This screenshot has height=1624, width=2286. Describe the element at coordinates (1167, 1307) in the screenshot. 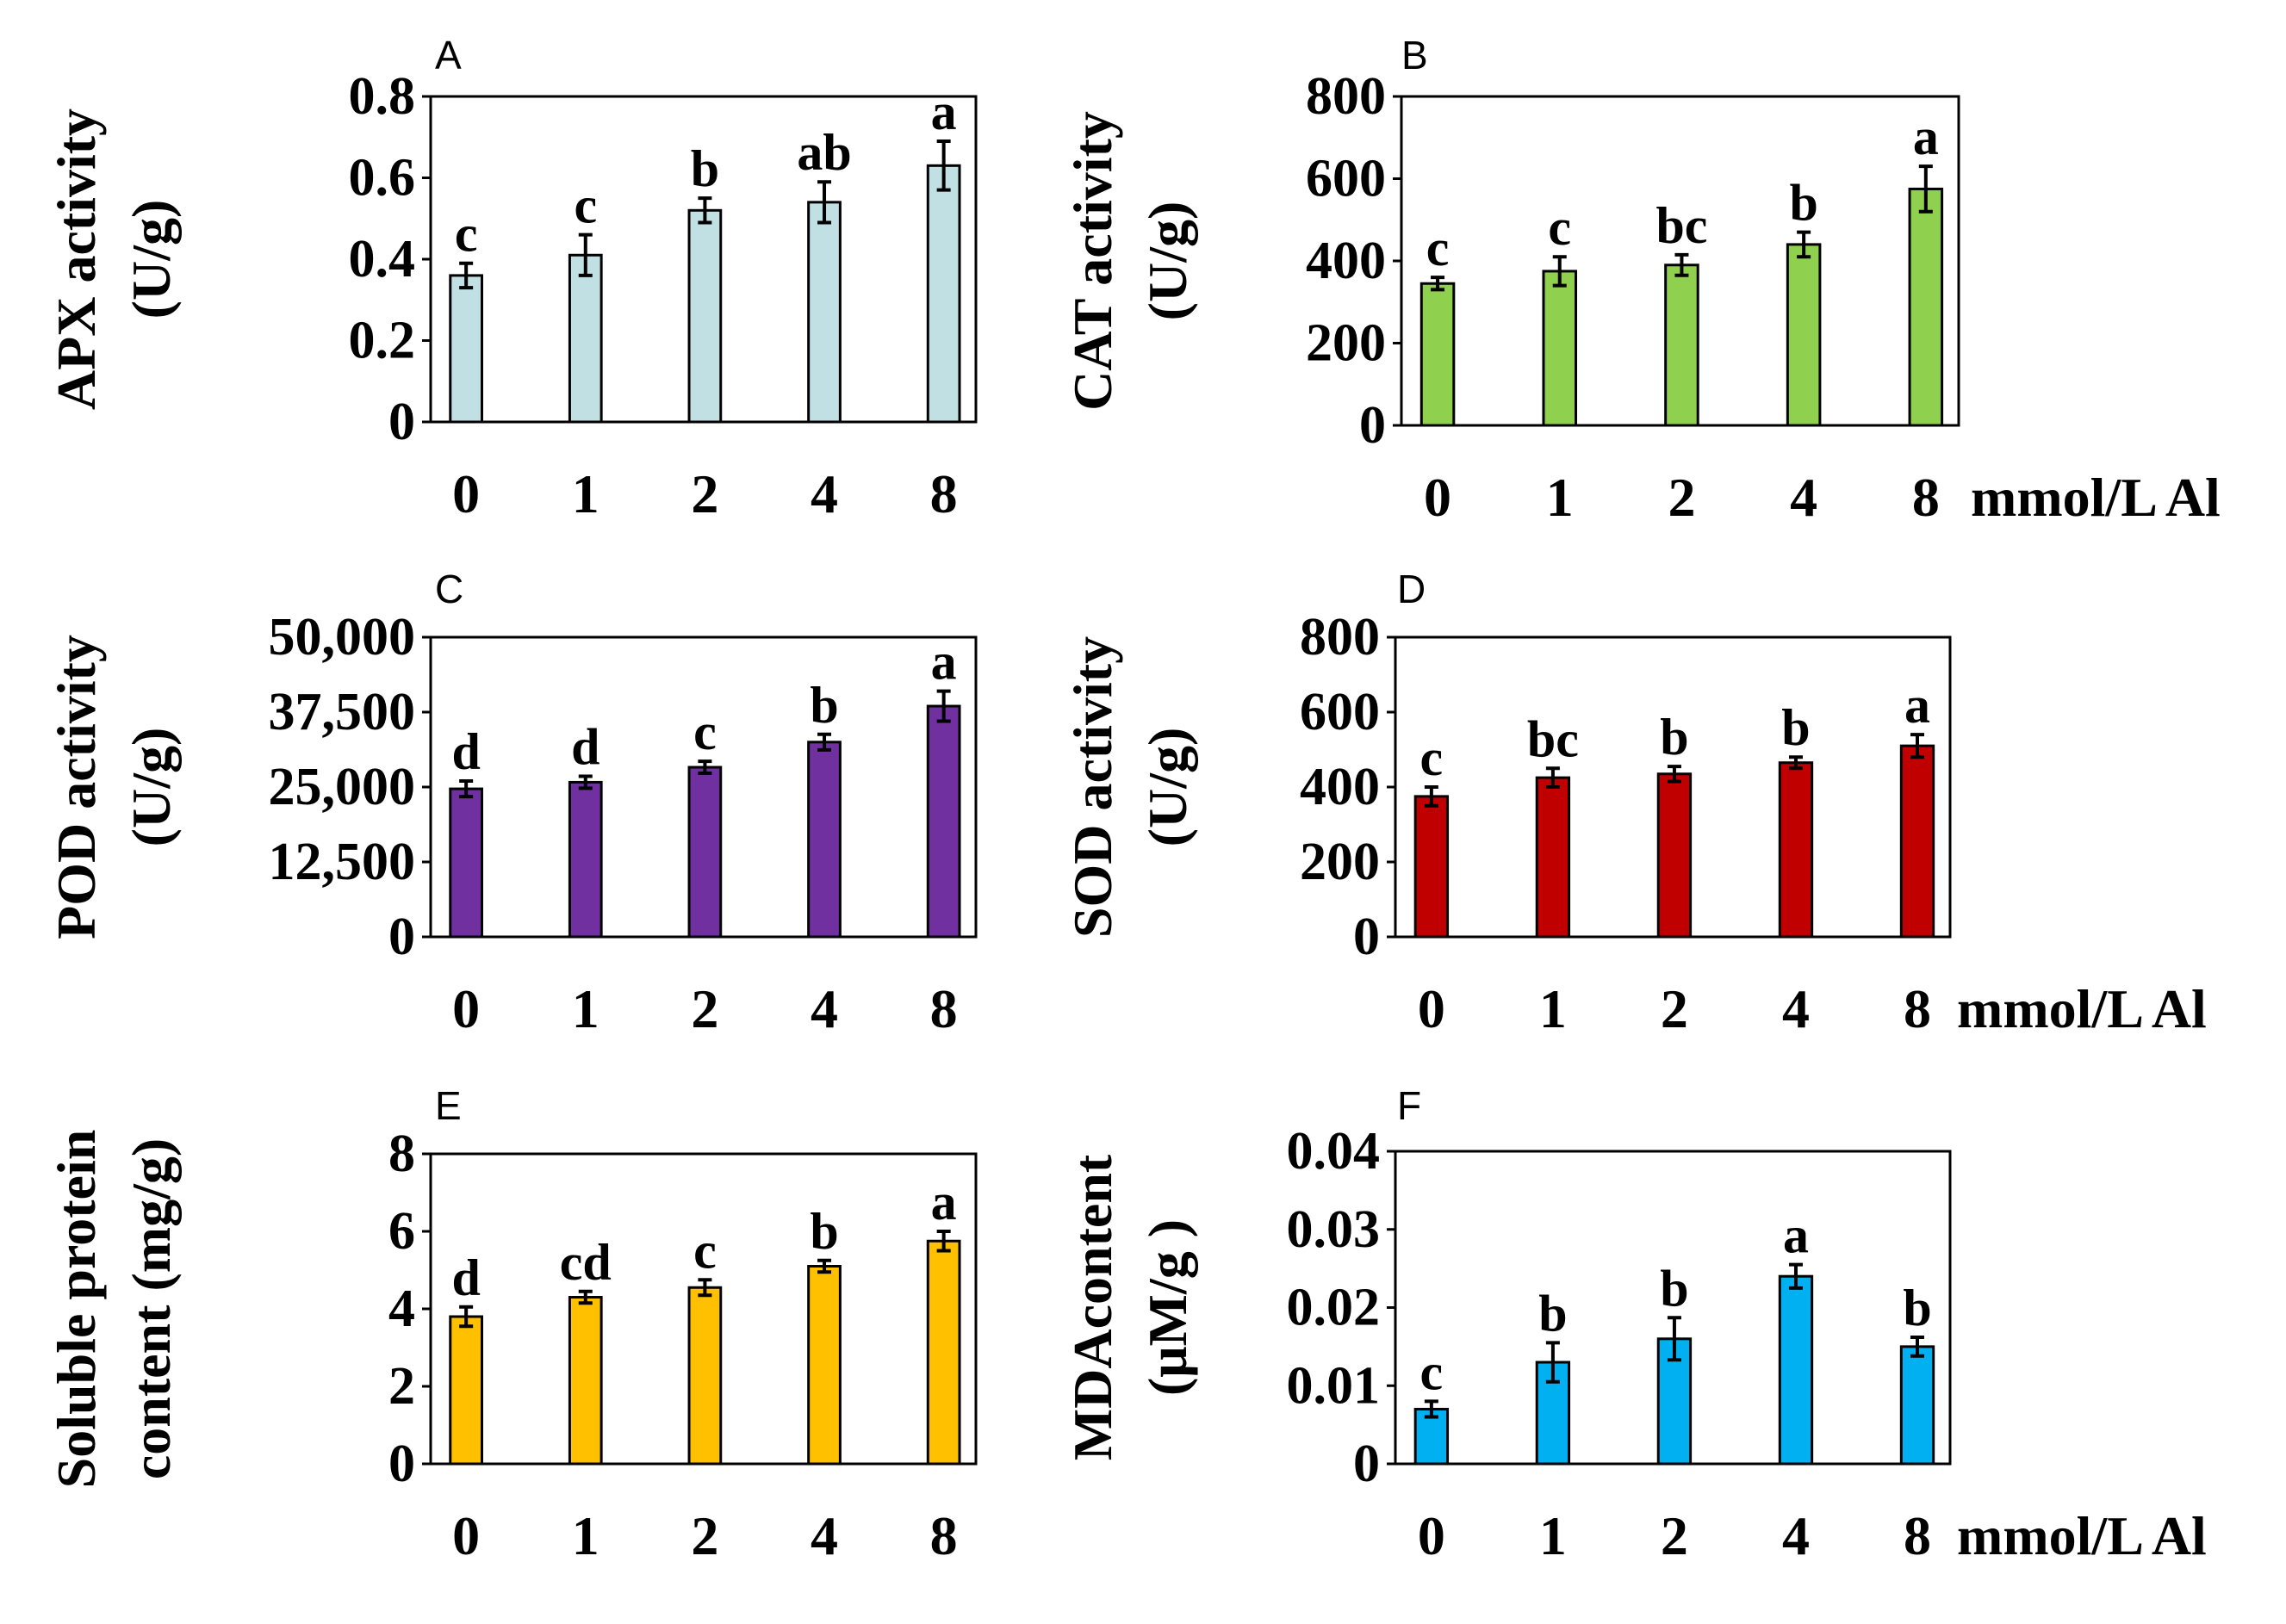

I see `y-axis-title-line2: (μM/g )` at that location.